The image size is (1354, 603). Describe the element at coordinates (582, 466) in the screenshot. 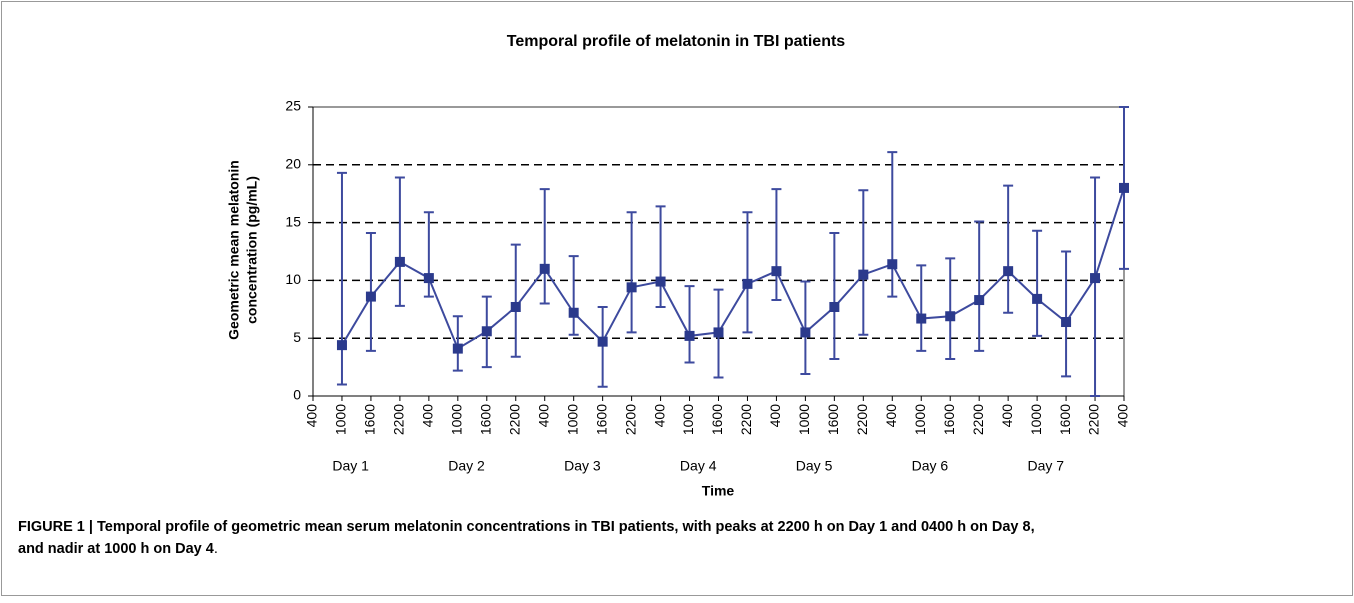

I see `day-label: Day 3` at that location.